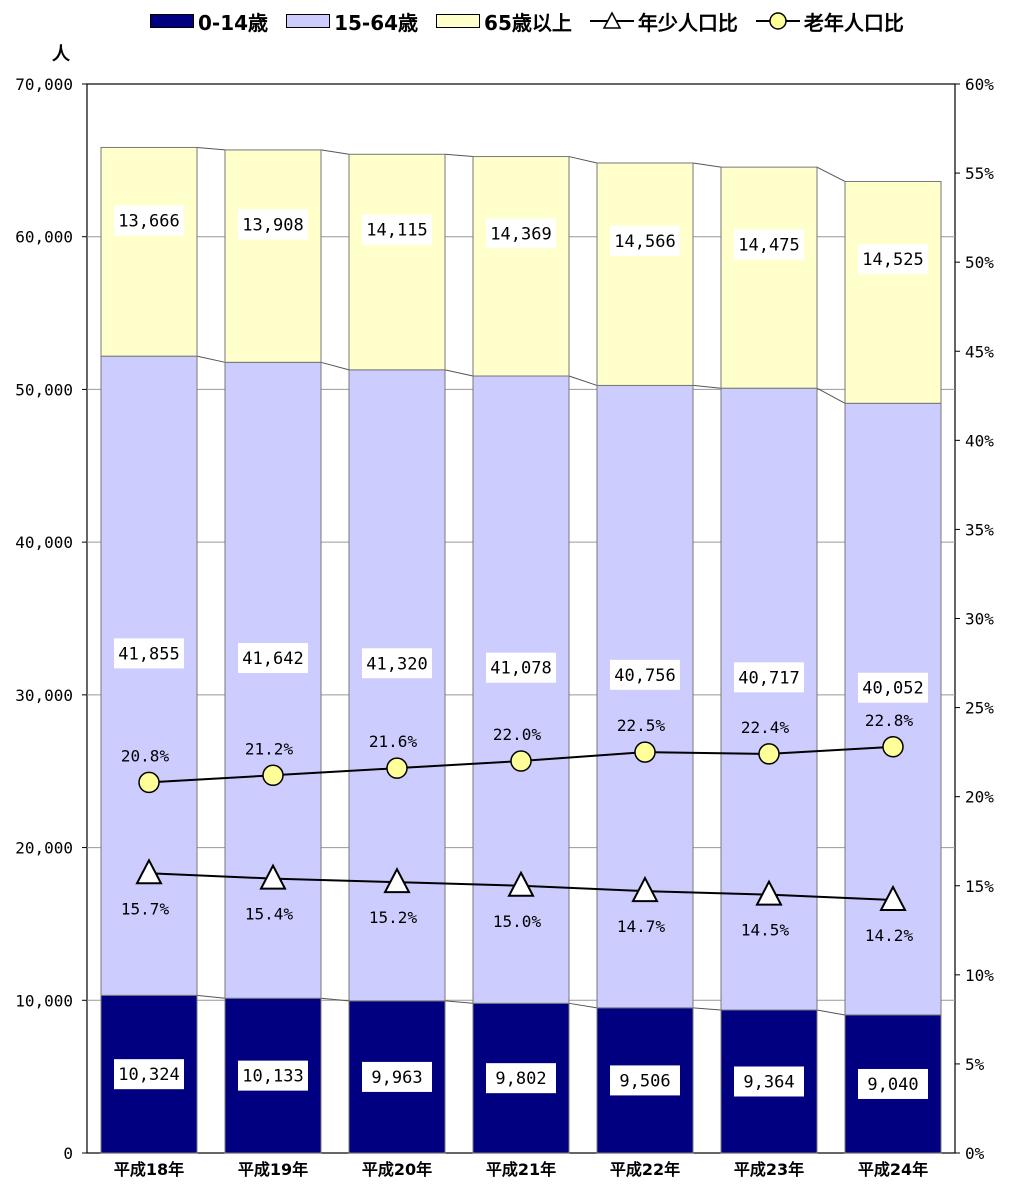  I want to click on bar-value-label-0-14: 9,040, so click(892, 1085).